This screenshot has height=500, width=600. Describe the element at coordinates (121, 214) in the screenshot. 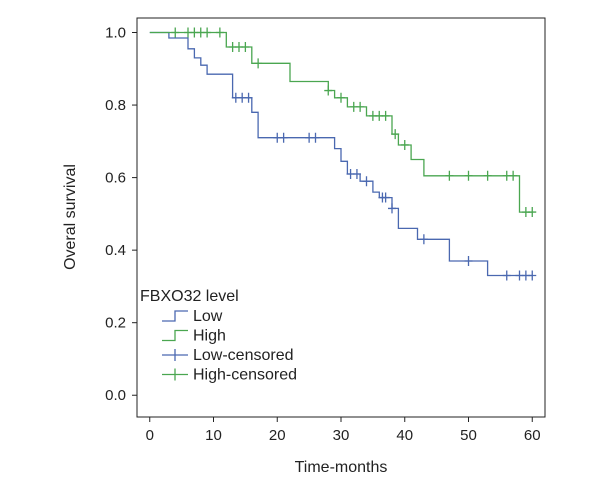

I see `y-axis: 0.0 0.2 0.4 0.6 0.8 1.0` at that location.